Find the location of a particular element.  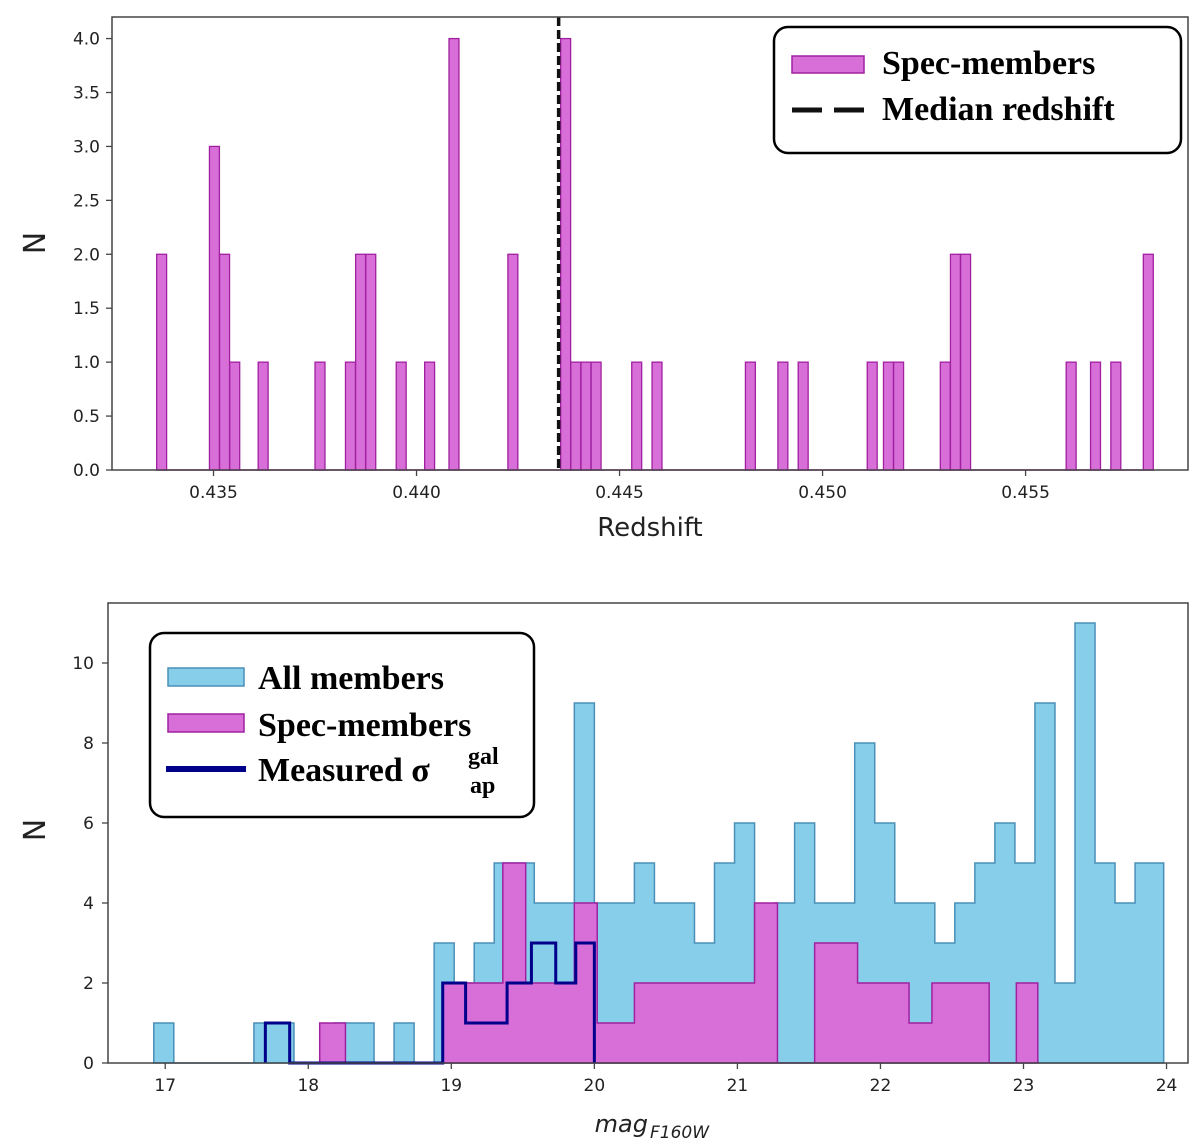

top-x-axis-label: Redshift is located at coordinates (650, 528).